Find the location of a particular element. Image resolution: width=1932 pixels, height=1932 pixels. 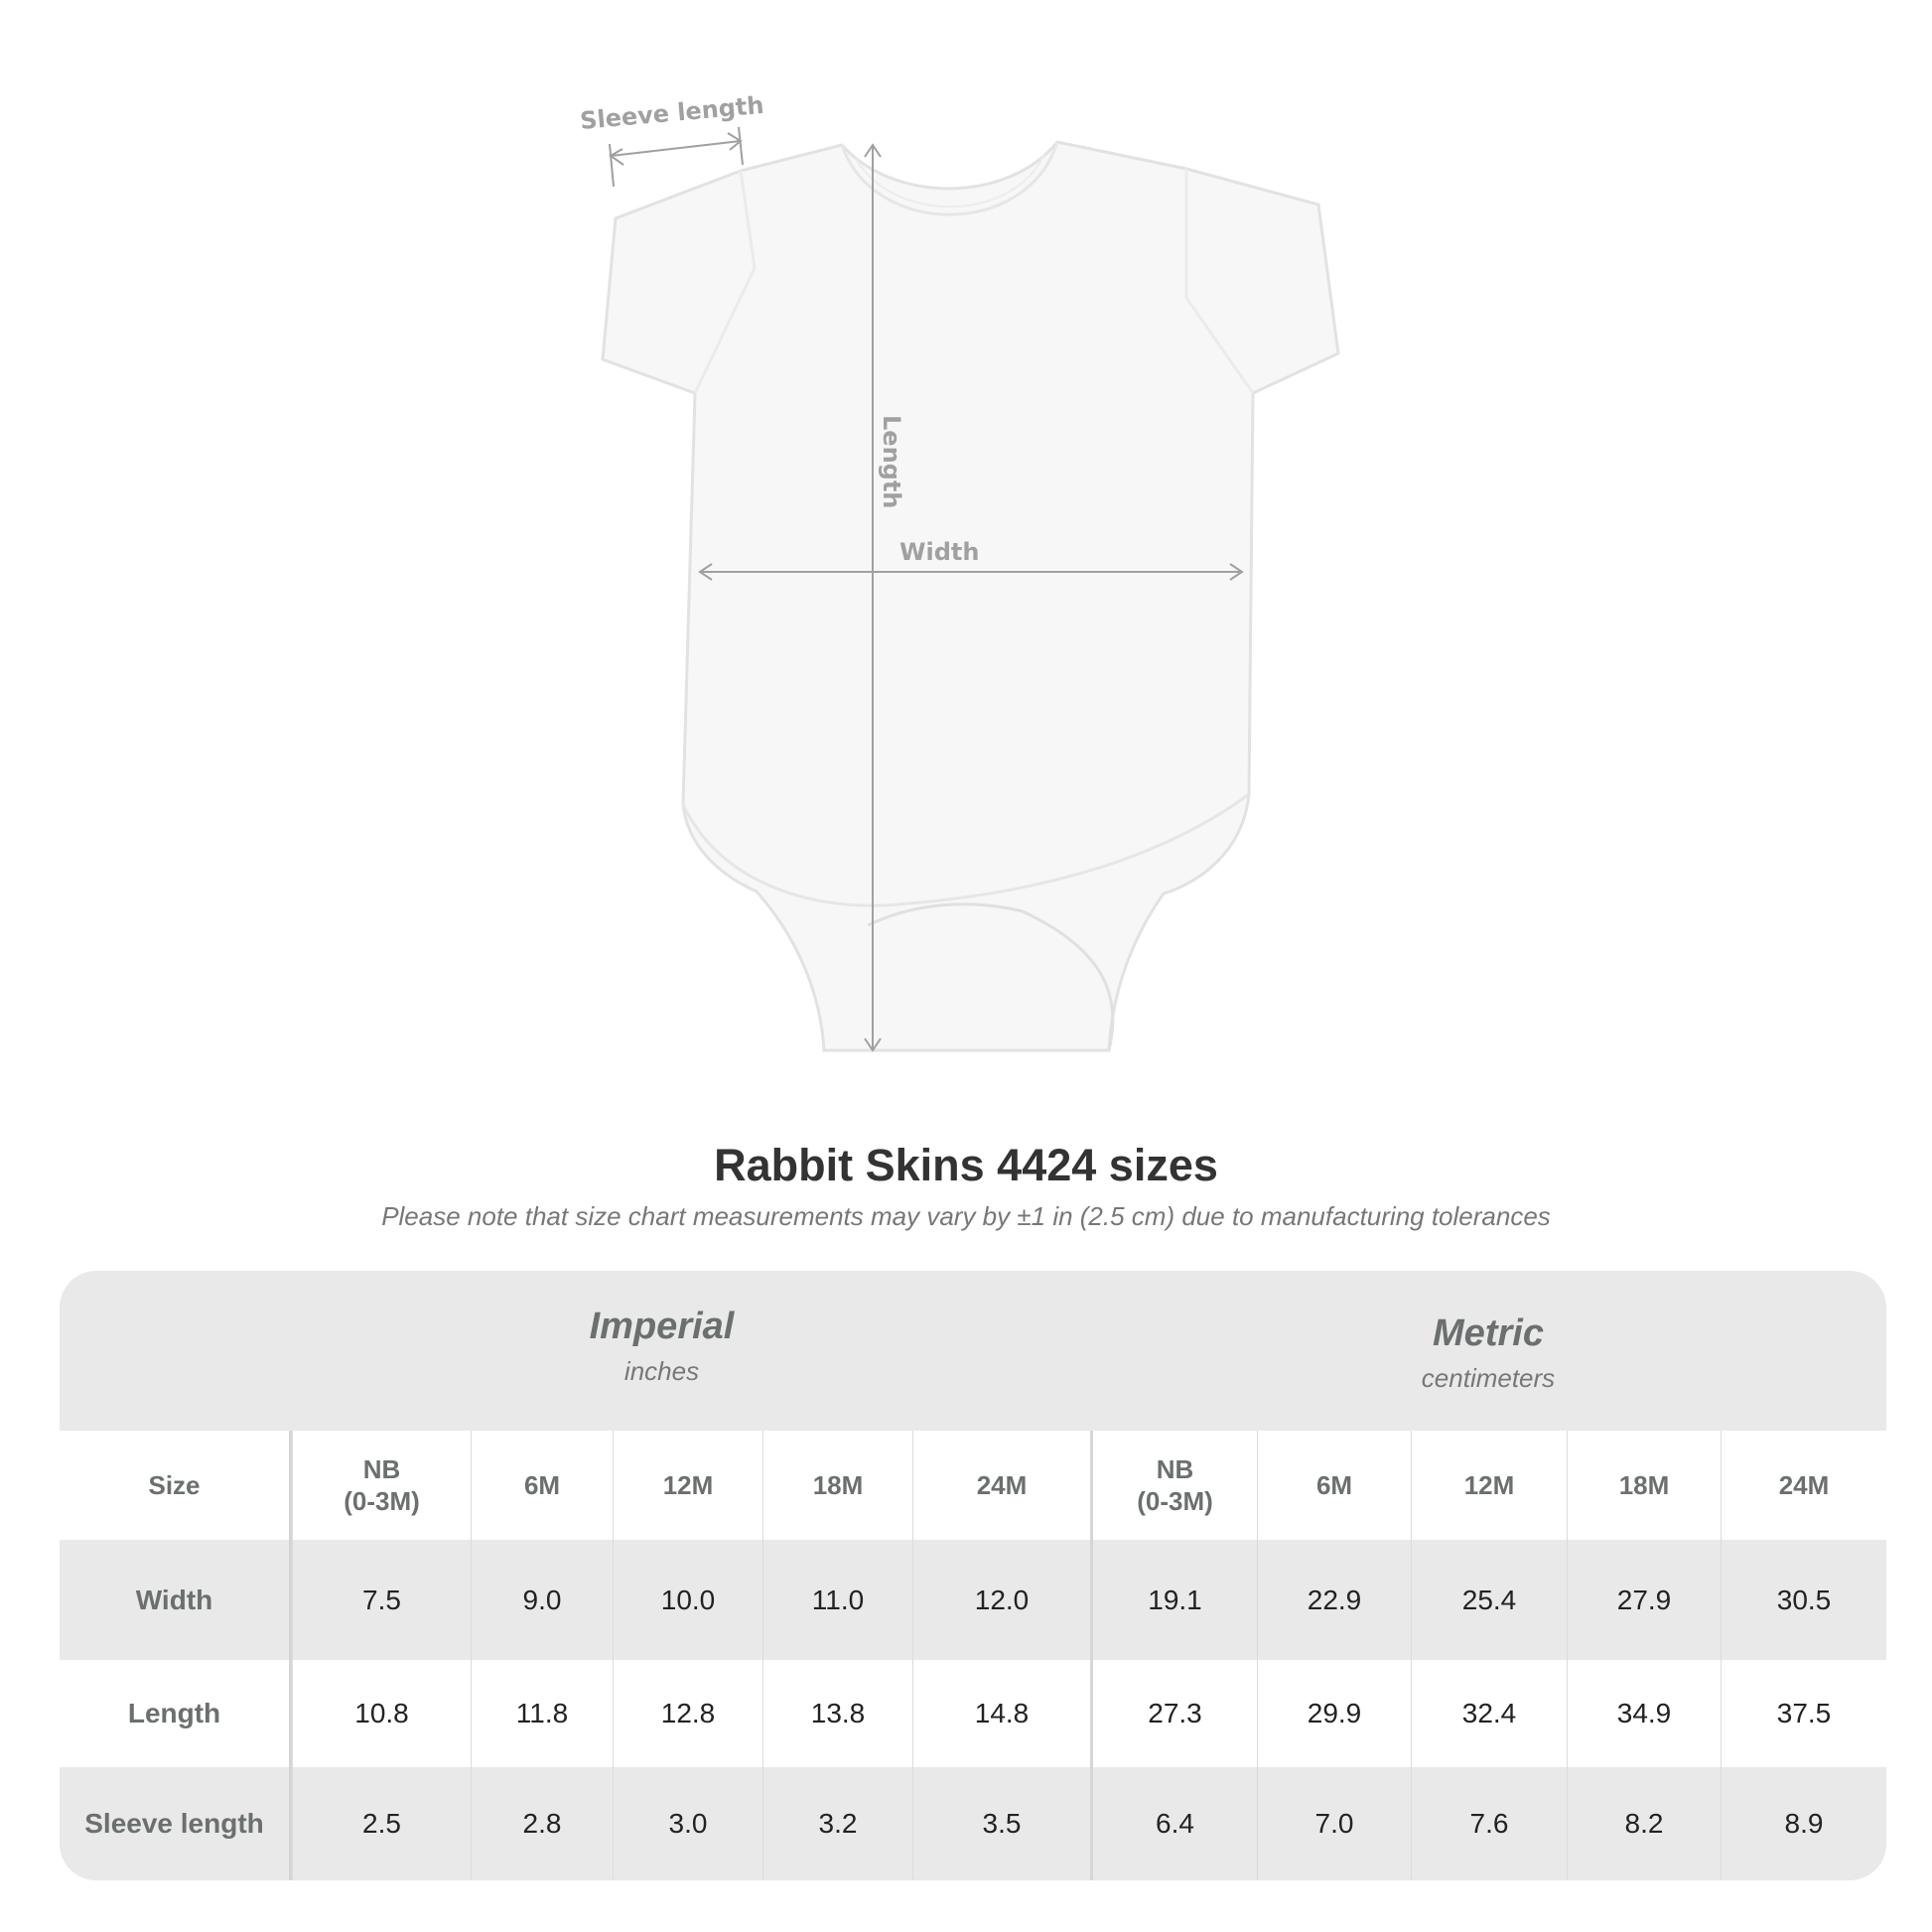

table-cell: 12.0 is located at coordinates (1001, 1600).